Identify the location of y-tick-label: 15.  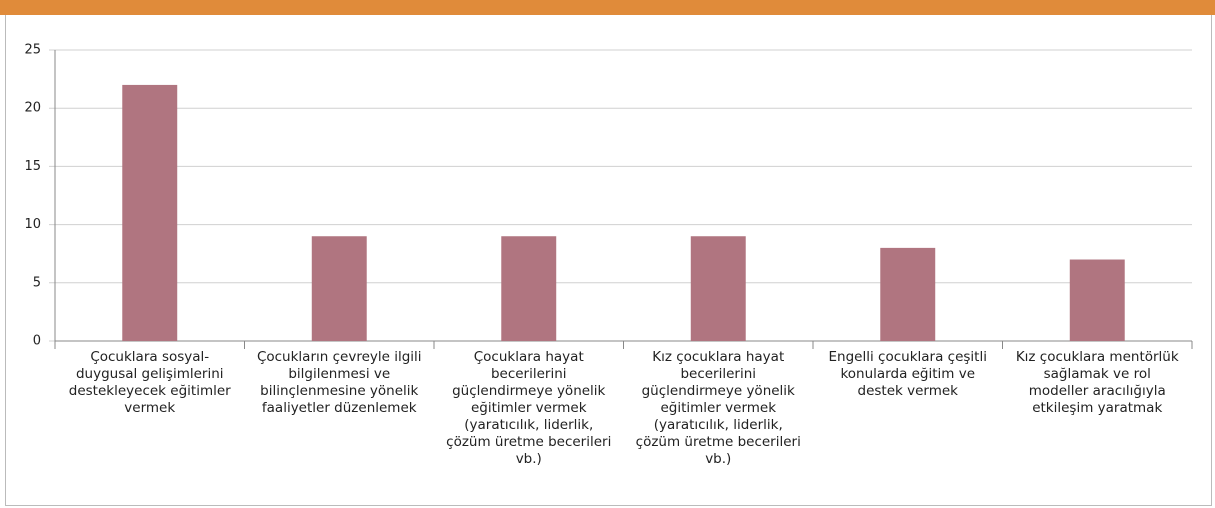
(32, 166).